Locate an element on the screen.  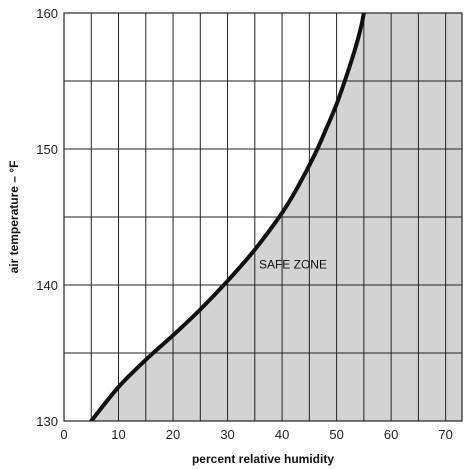
y-axis-ticks: 130 140 150 160 is located at coordinates (47, 217).